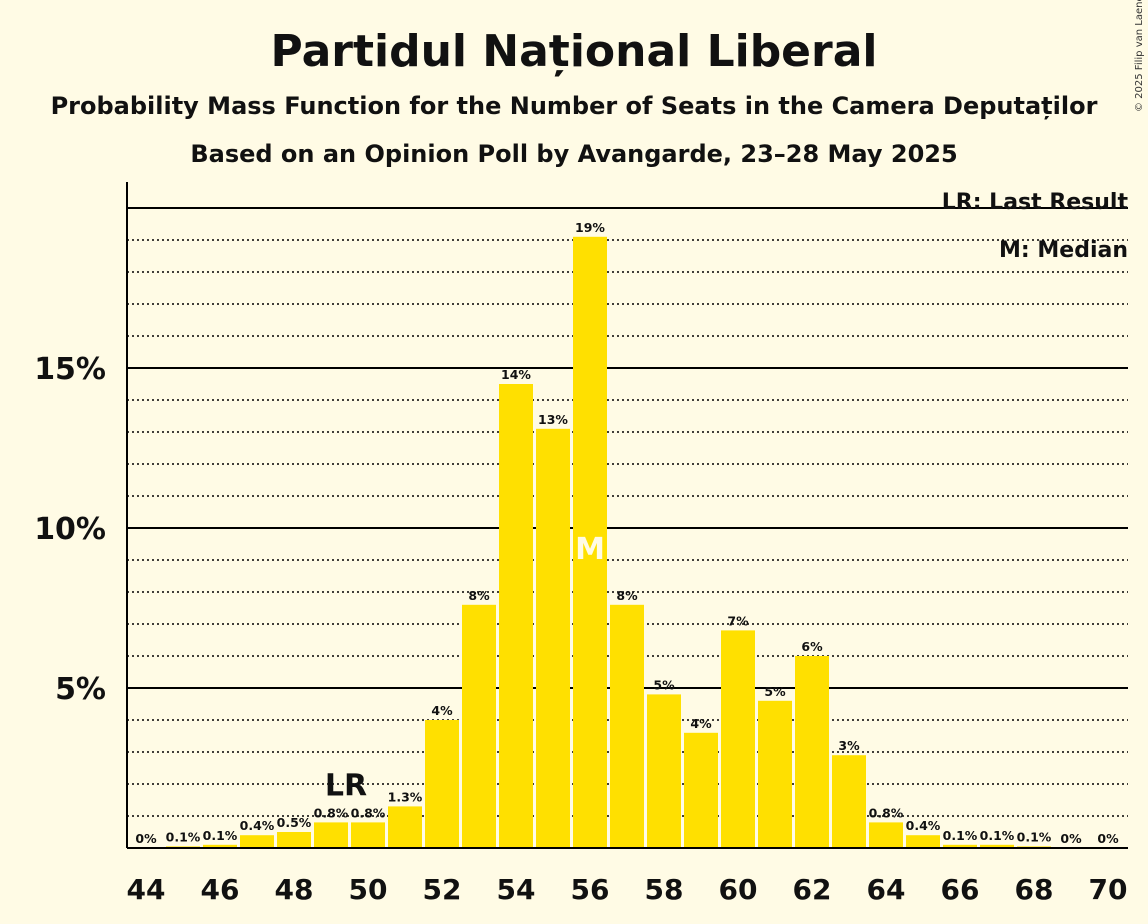 The image size is (1148, 924). Describe the element at coordinates (220, 889) in the screenshot. I see `x-tick-label-46: 46` at that location.